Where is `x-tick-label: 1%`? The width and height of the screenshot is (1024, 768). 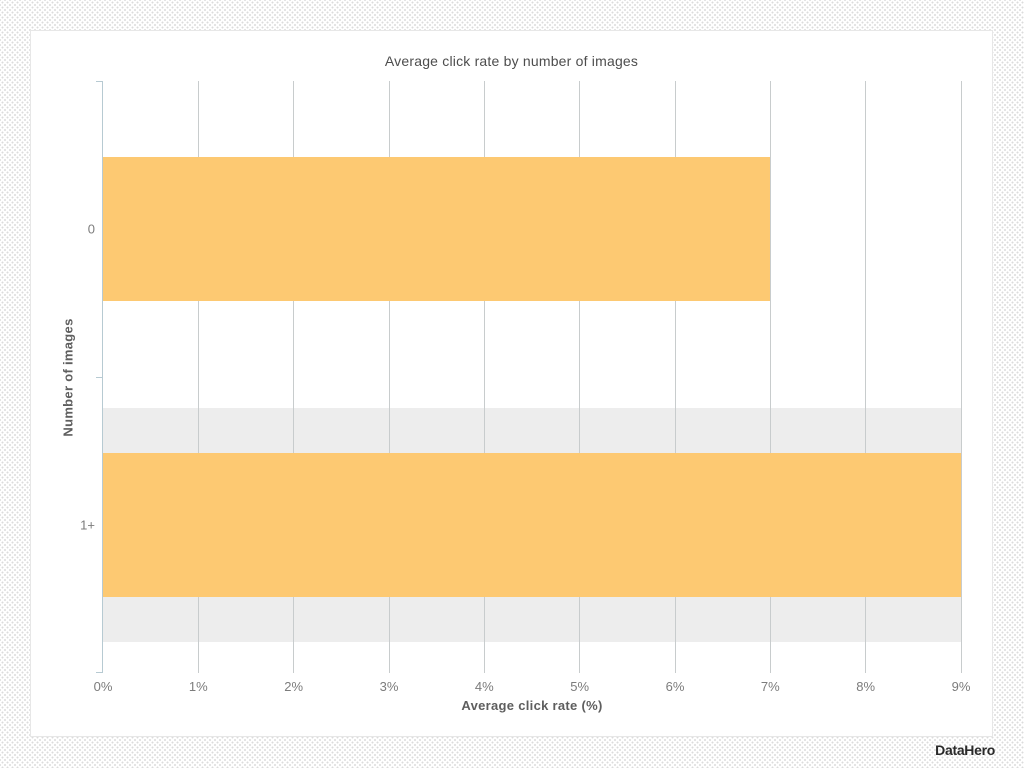
x-tick-label: 1% is located at coordinates (198, 686).